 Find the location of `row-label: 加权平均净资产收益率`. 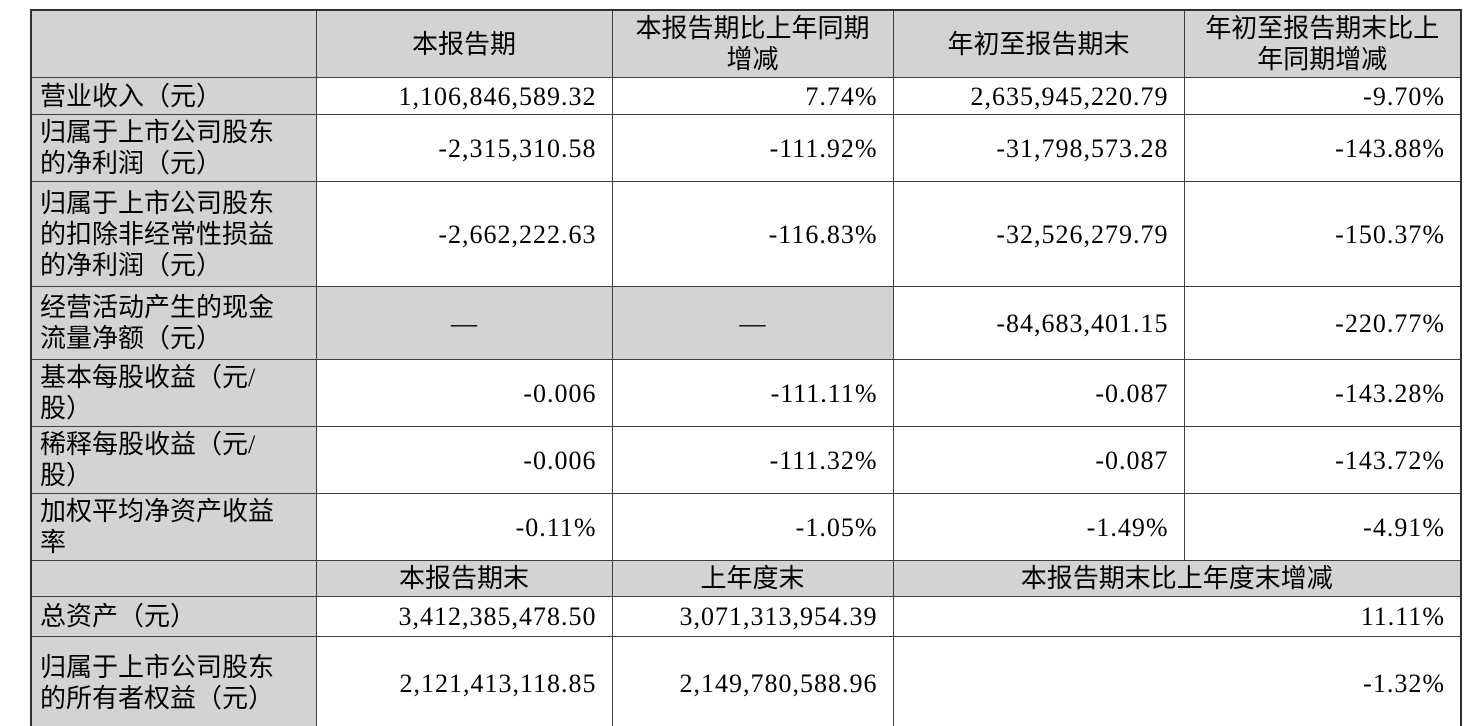

row-label: 加权平均净资产收益率 is located at coordinates (173, 527).